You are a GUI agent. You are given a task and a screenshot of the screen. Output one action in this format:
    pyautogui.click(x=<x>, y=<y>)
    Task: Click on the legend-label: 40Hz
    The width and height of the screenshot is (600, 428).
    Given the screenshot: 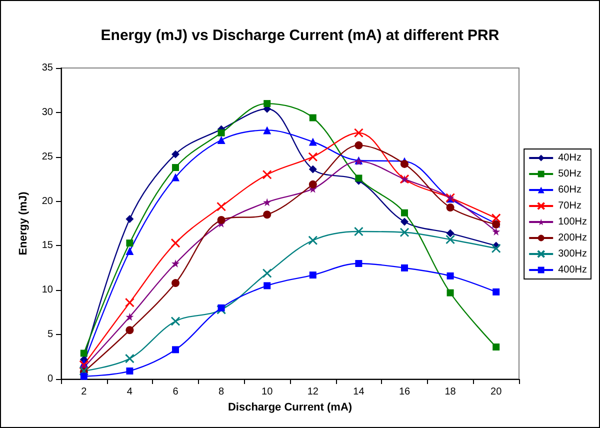 What is the action you would take?
    pyautogui.click(x=570, y=158)
    